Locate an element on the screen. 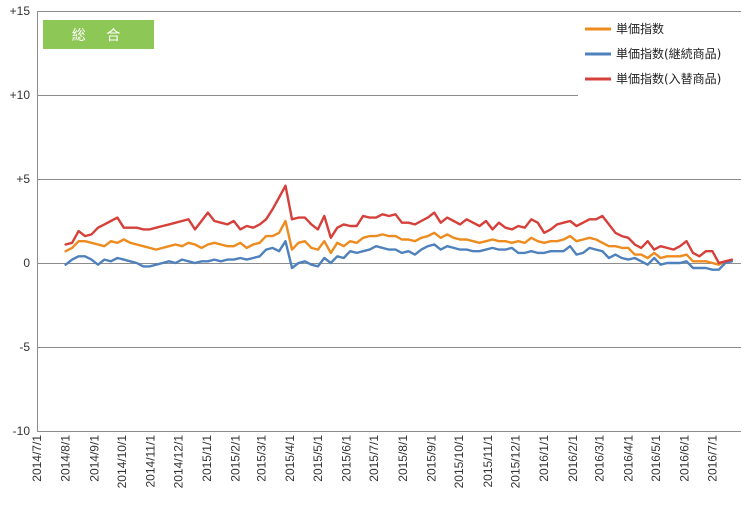  x-tick-label: 2014/10/1 is located at coordinates (122, 462).